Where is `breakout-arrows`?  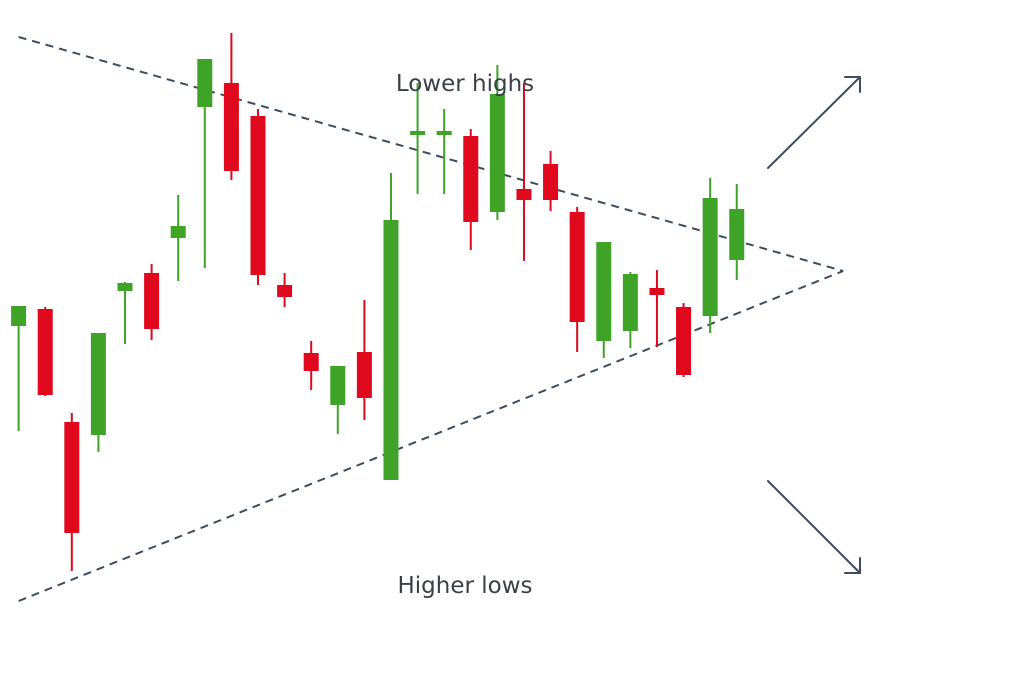 breakout-arrows is located at coordinates (814, 325).